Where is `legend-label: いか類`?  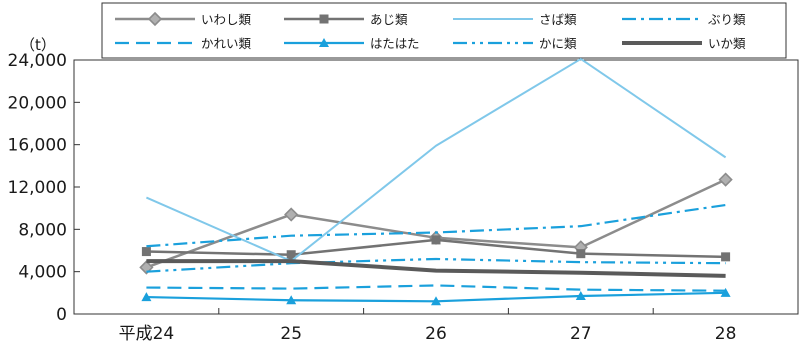
legend-label: いか類 is located at coordinates (727, 43).